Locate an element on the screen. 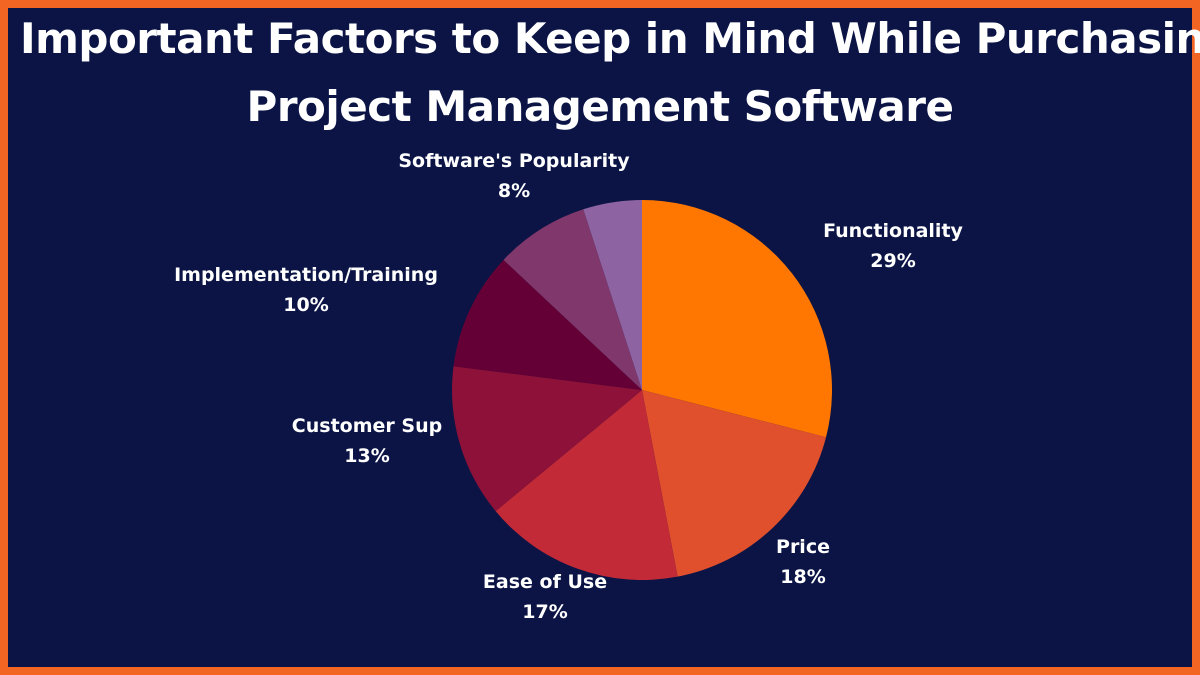 This screenshot has height=675, width=1200. pie-slice-ease-of-use is located at coordinates (586, 485).